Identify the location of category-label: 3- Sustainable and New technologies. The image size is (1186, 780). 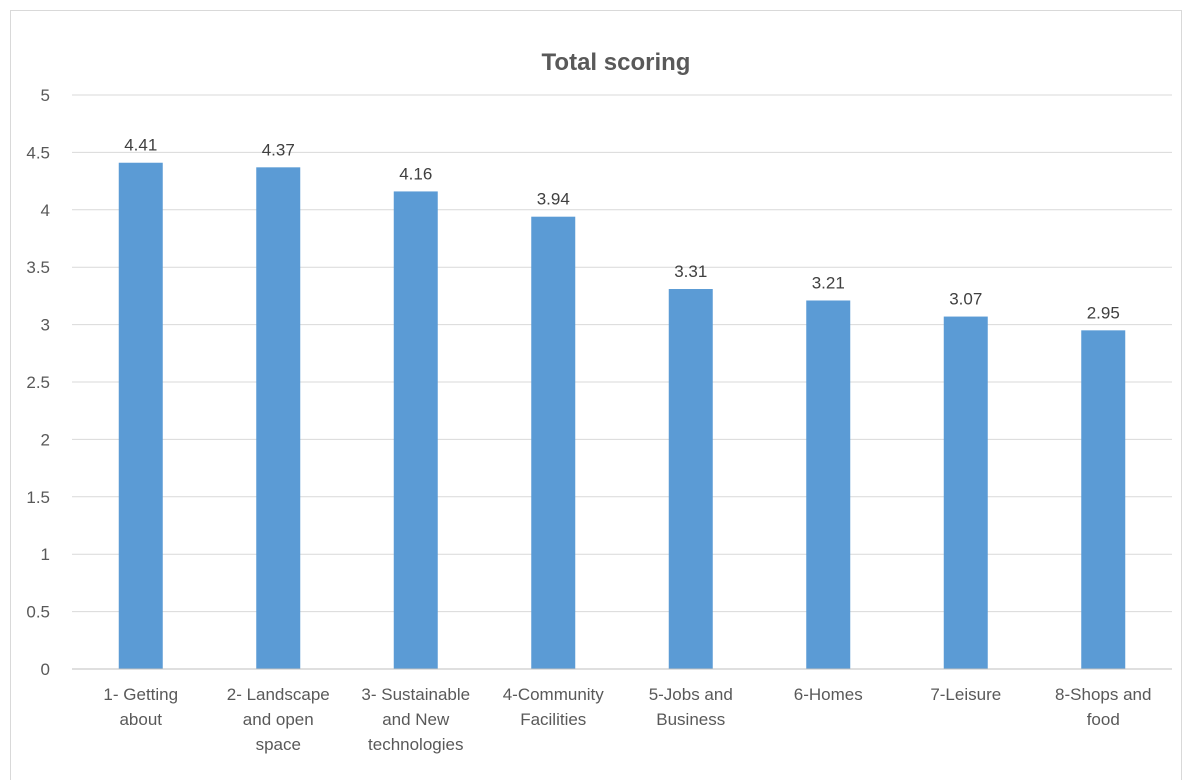
(415, 719).